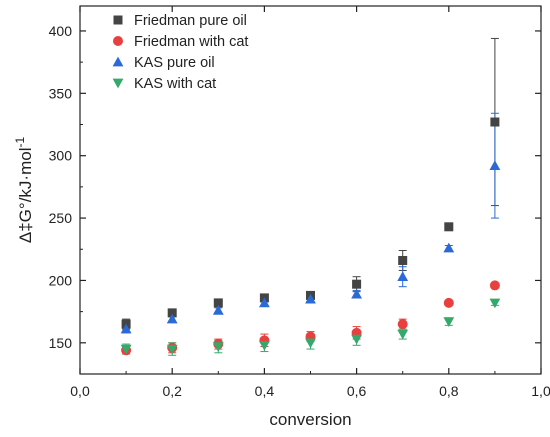 Image resolution: width=550 pixels, height=437 pixels. I want to click on legend-label: KAS with cat, so click(175, 84).